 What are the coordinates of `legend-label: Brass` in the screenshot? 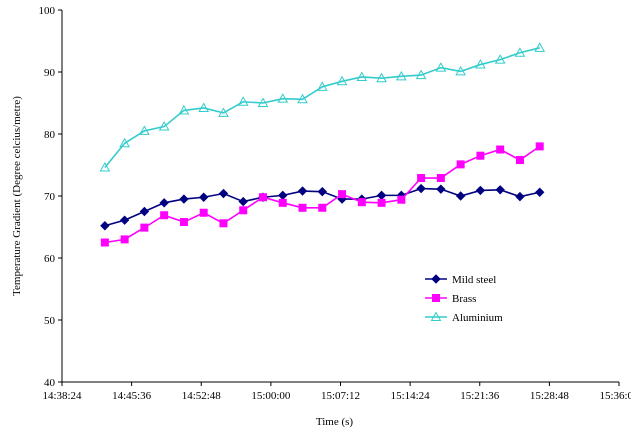 It's located at (464, 299).